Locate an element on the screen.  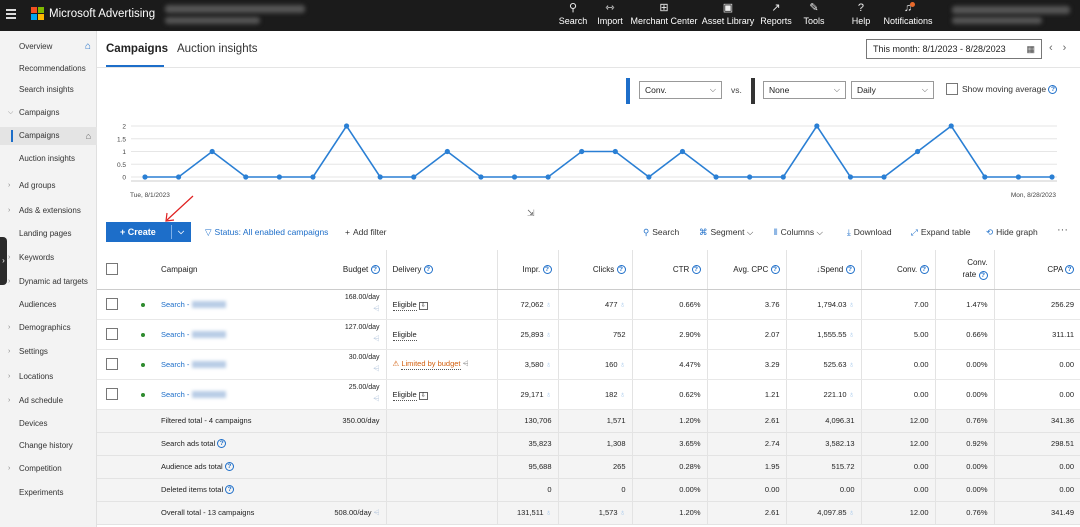
prev-period-icon: ‹ is located at coordinates (1056, 48).